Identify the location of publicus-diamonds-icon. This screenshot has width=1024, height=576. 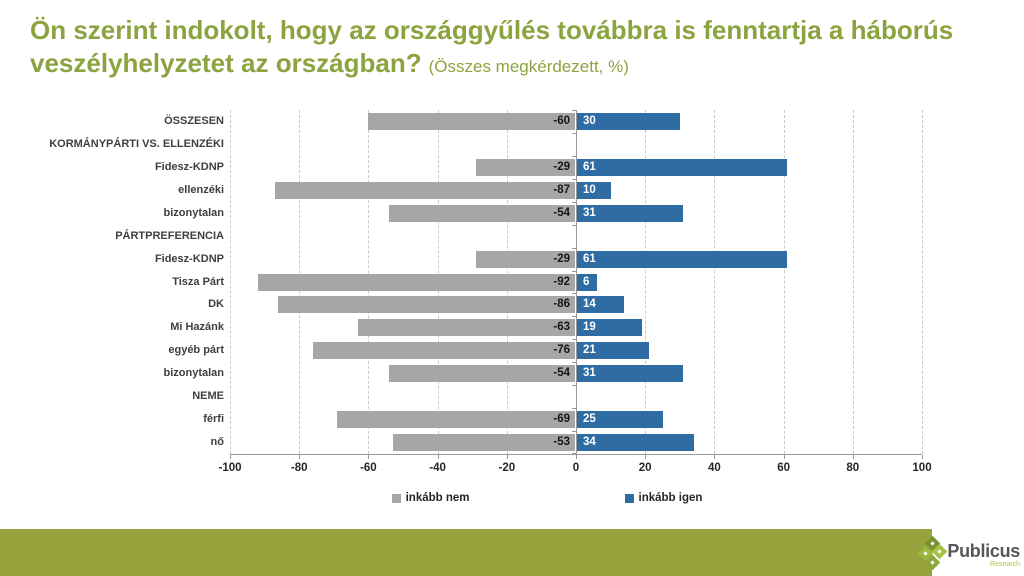
(932, 553).